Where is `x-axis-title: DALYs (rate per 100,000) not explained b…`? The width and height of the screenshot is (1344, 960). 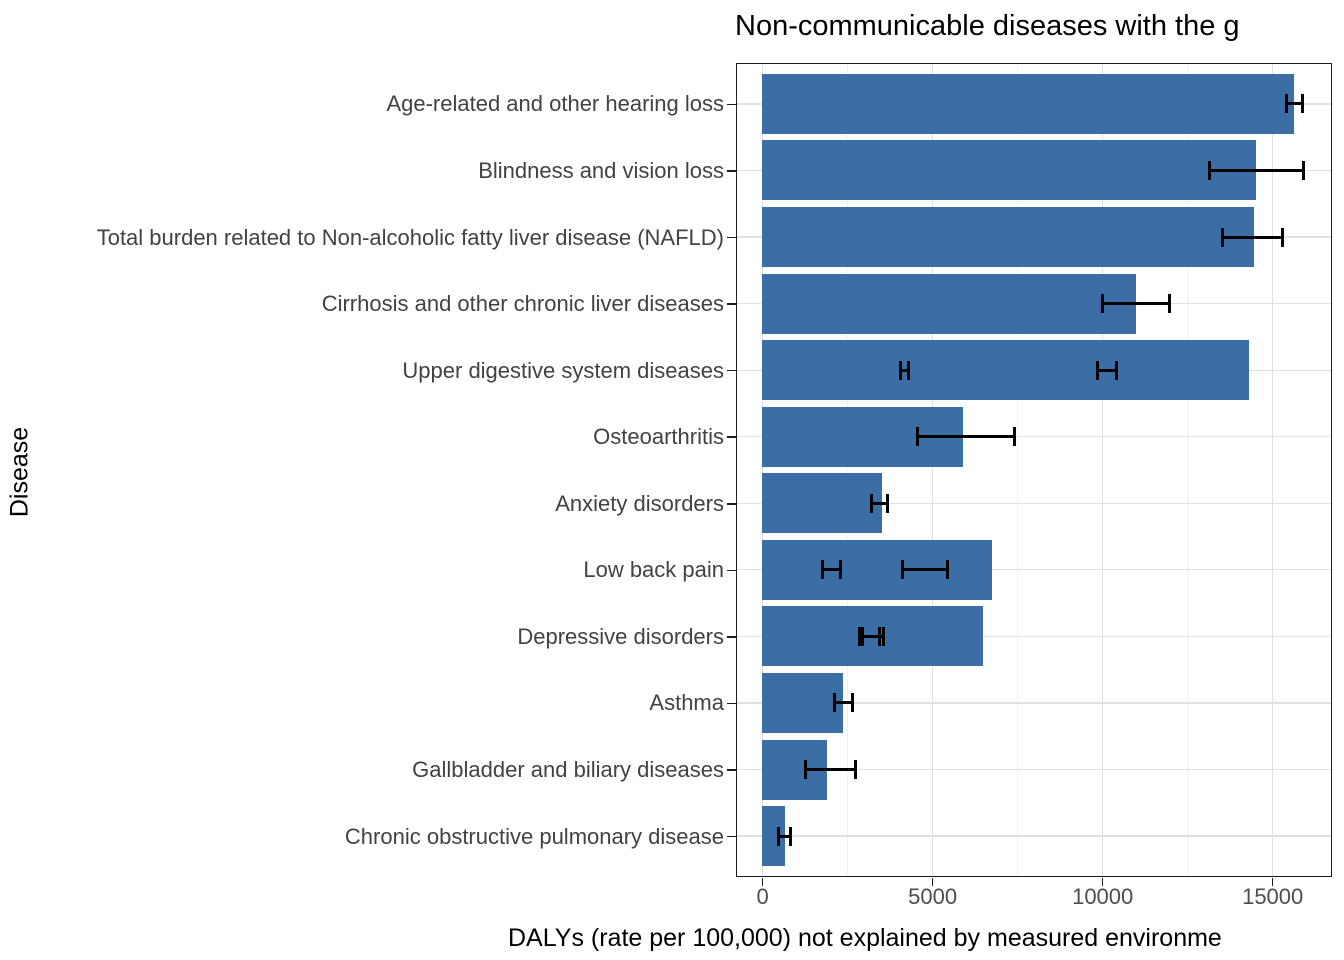 x-axis-title: DALYs (rate per 100,000) not explained b… is located at coordinates (865, 938).